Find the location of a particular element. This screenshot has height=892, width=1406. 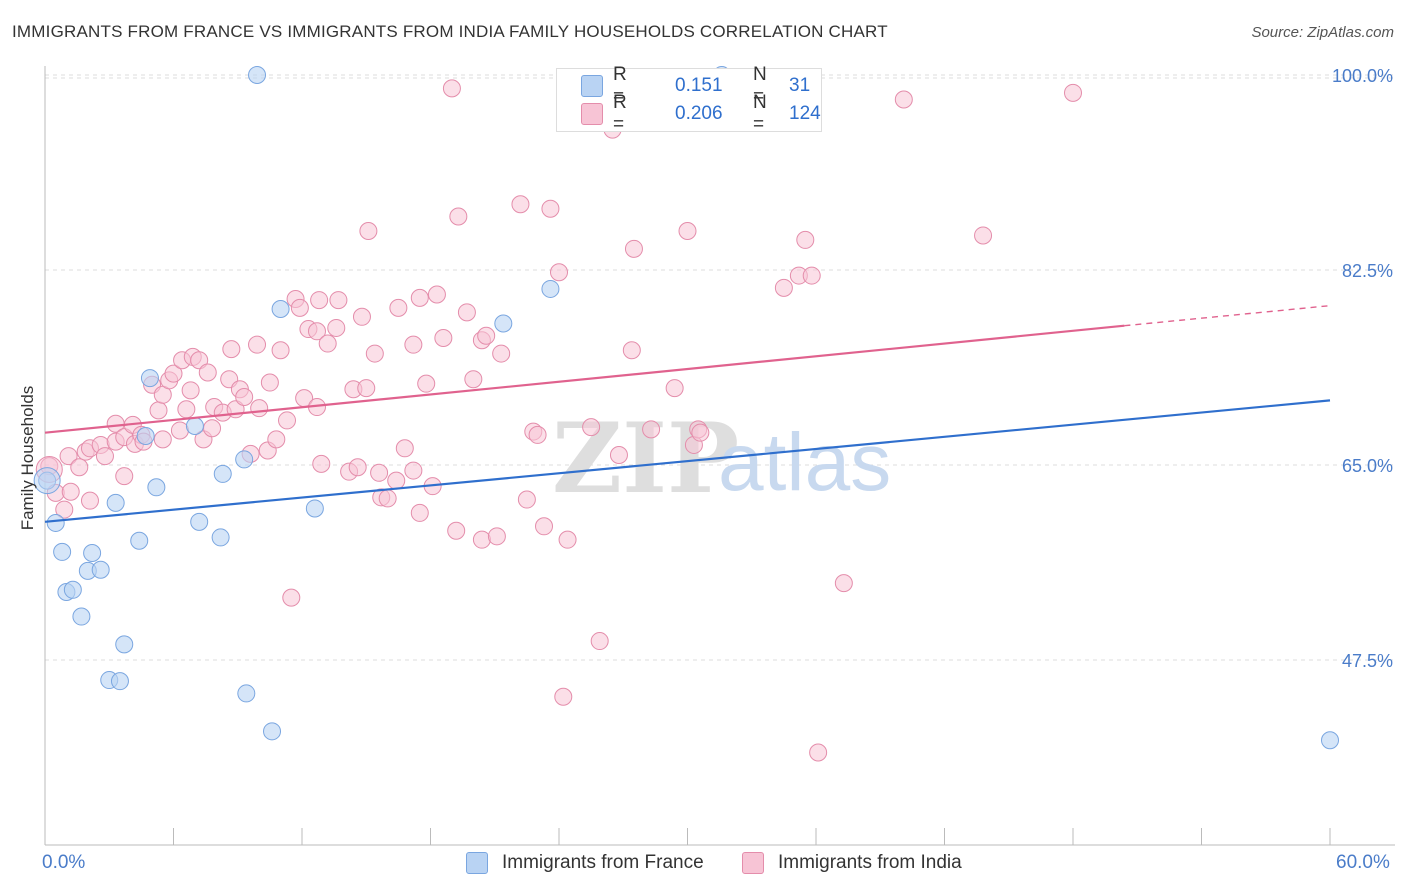

watermark-atlas: atlas is located at coordinates (804, 462).